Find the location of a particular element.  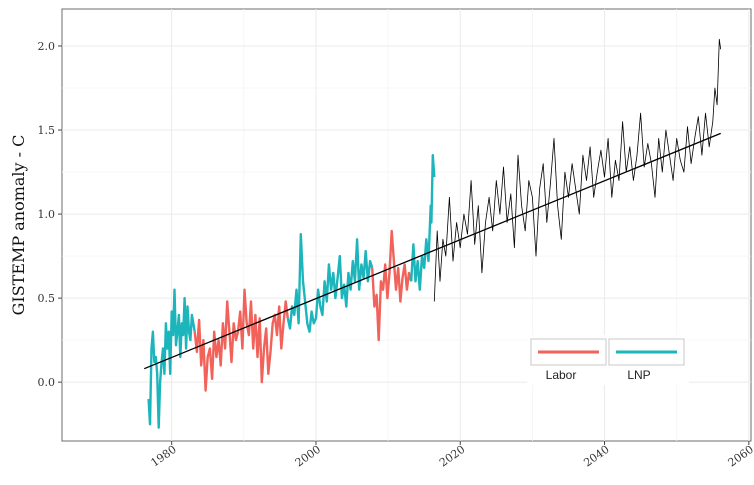

y-axis-ticks: 0.0 0.5 1.0 1.5 2.0 is located at coordinates (50, 214).